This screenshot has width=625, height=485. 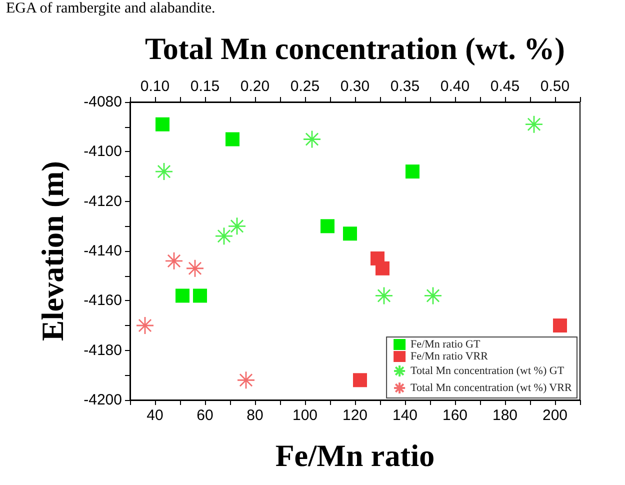 What do you see at coordinates (103, 251) in the screenshot?
I see `y-tick-label: -4140` at bounding box center [103, 251].